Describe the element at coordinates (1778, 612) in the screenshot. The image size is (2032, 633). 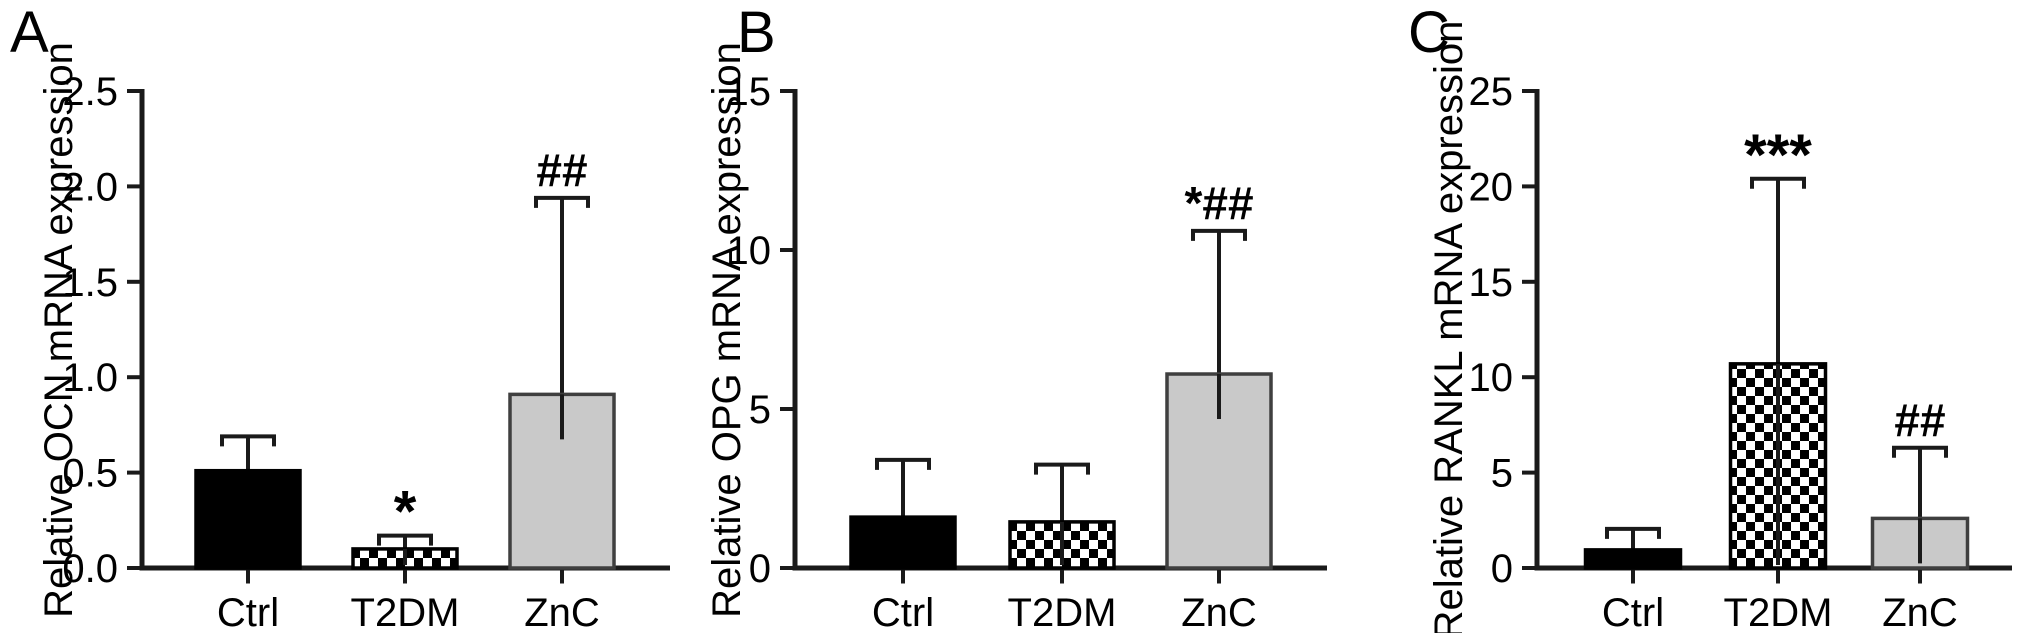
I see `category-label-c-t2dm: T2DM` at that location.